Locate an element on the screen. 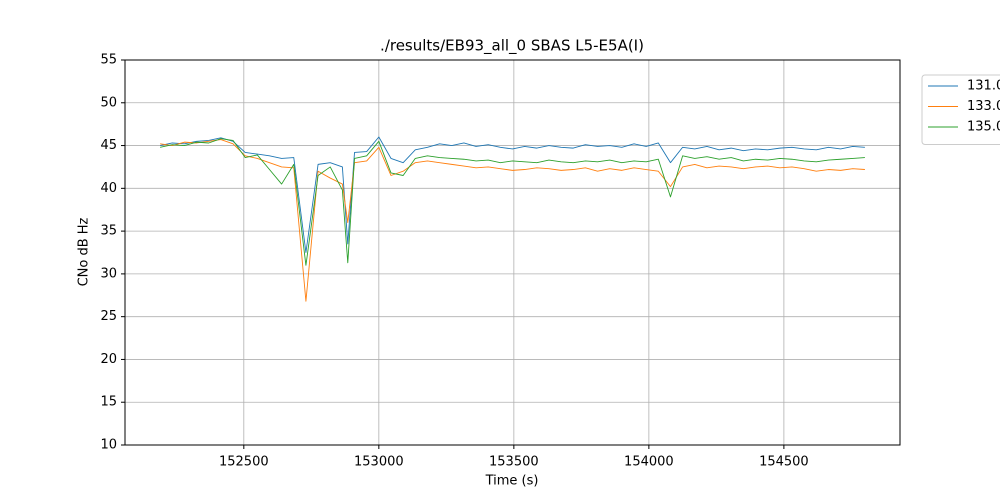  y-tick-label: 50 is located at coordinates (108, 102).